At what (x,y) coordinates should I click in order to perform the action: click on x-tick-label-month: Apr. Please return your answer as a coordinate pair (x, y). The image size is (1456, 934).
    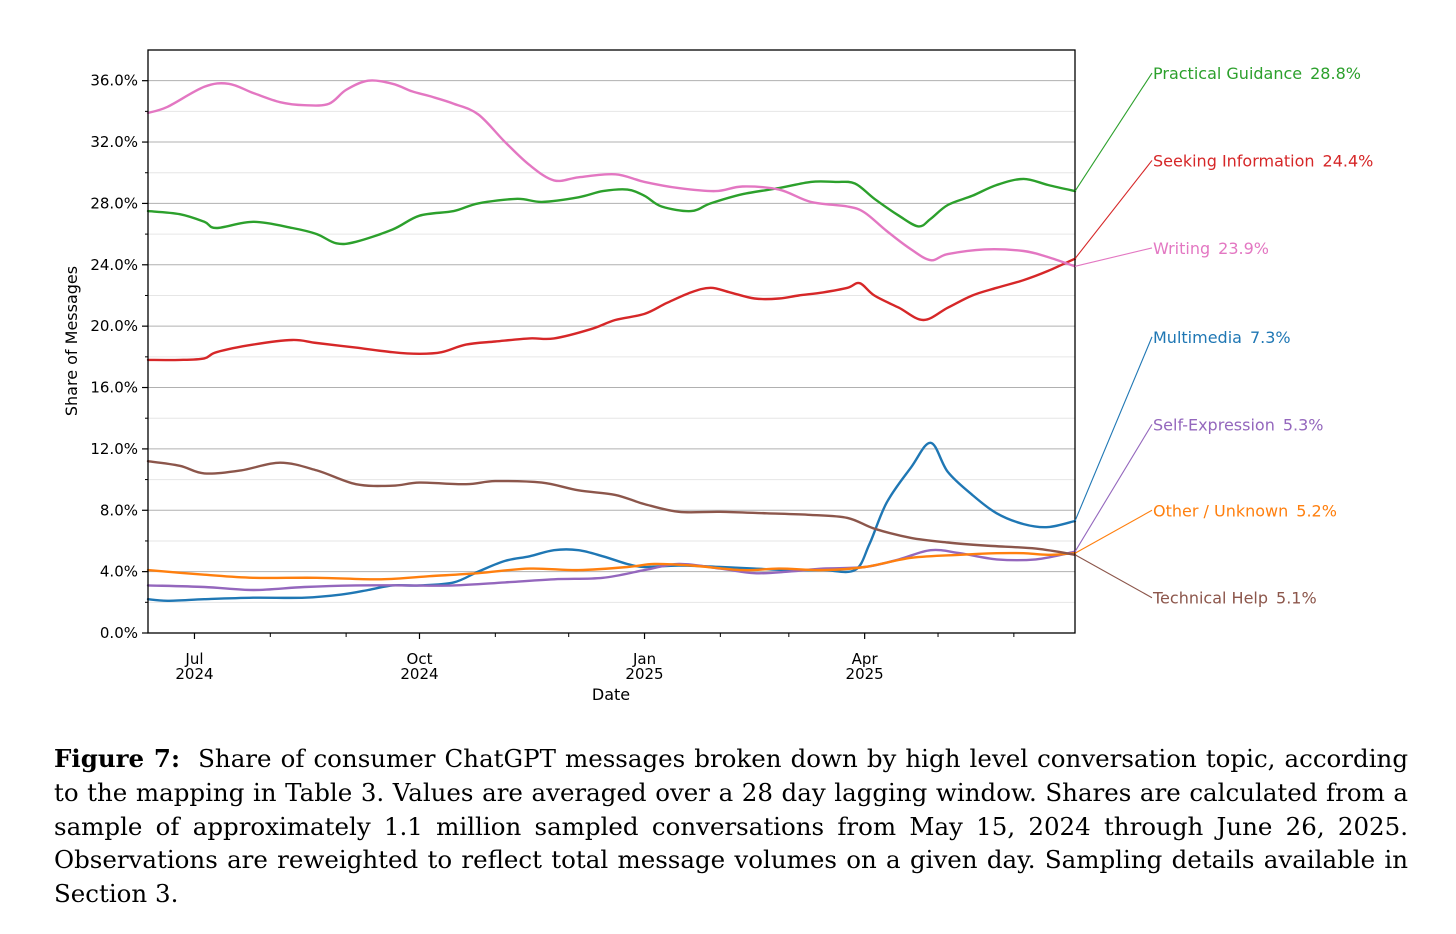
    Looking at the image, I should click on (865, 659).